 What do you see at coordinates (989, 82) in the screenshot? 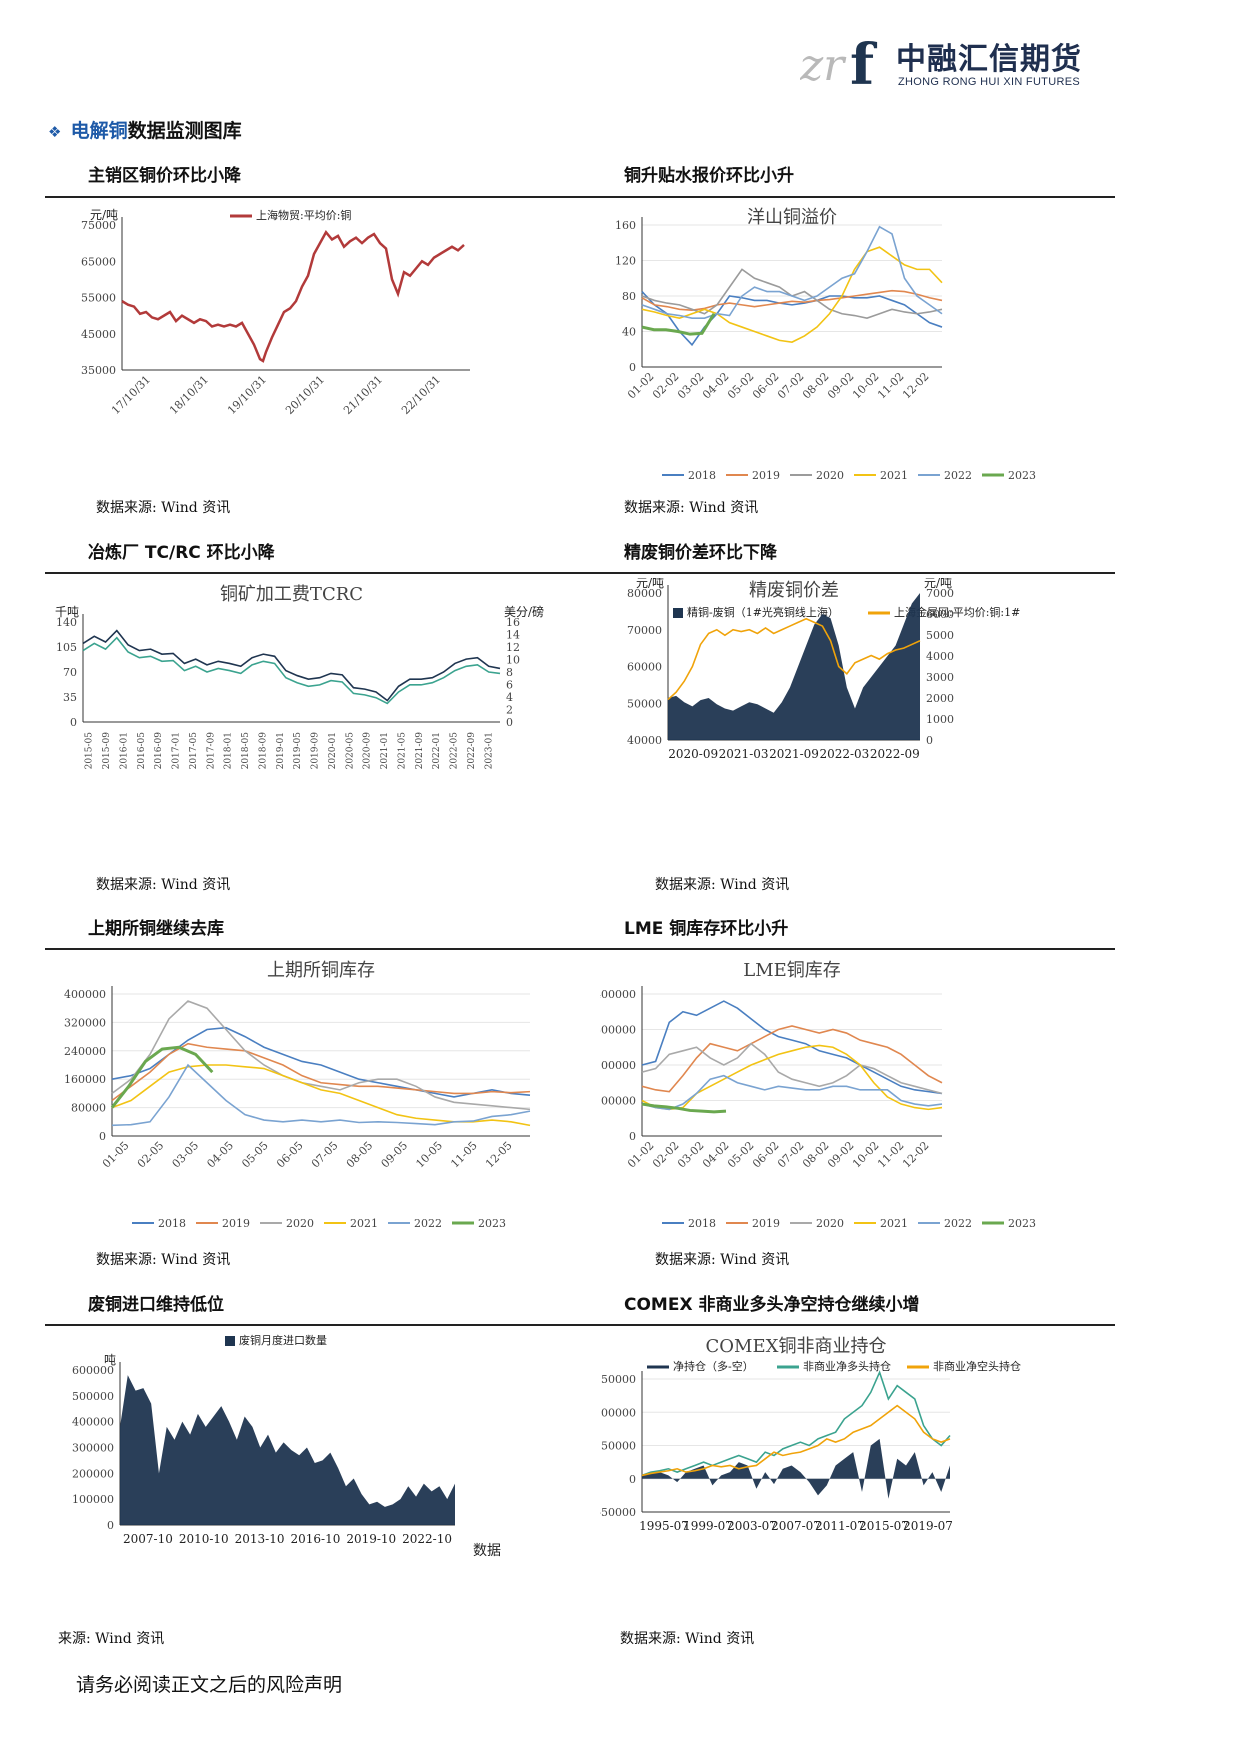
I see `logo-english: ZHONG RONG HUI XIN FUTURES` at bounding box center [989, 82].